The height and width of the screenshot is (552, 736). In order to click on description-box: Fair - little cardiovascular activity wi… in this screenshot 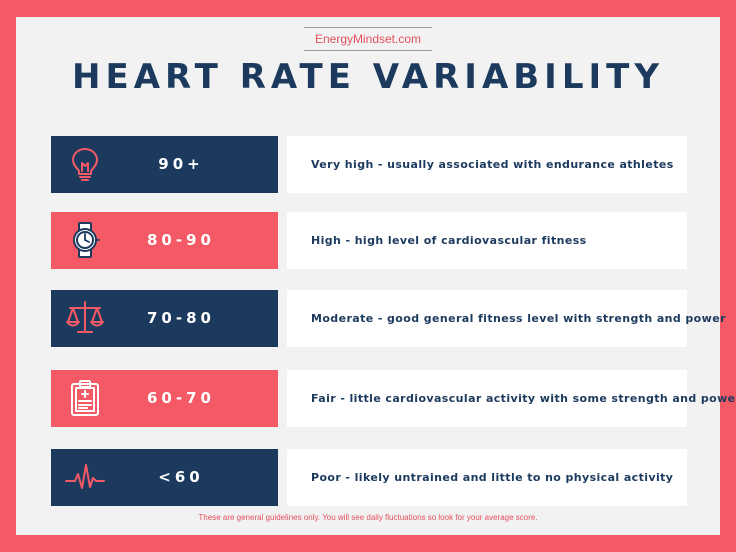, I will do `click(511, 398)`.